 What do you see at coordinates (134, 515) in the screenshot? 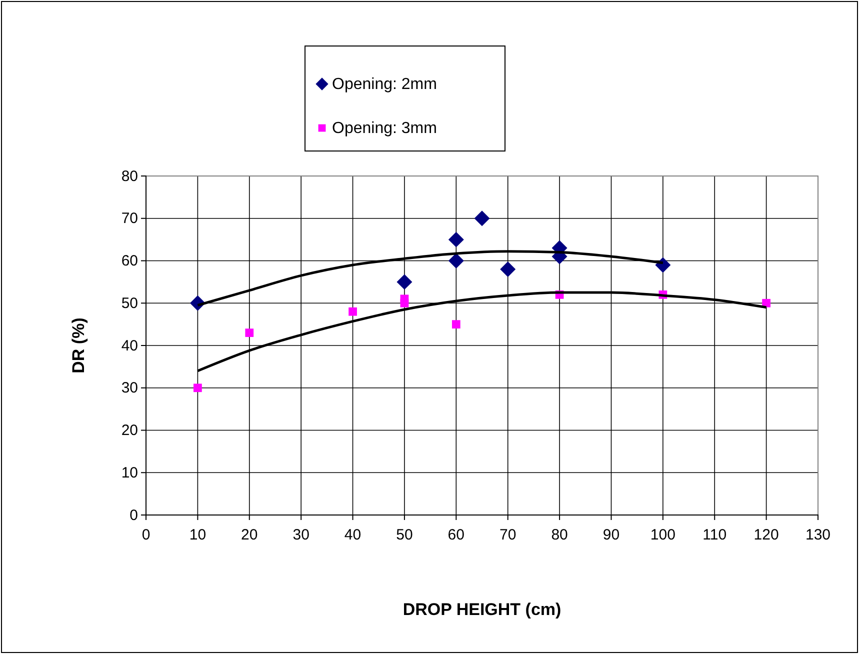
I see `y-tick-label: 0` at bounding box center [134, 515].